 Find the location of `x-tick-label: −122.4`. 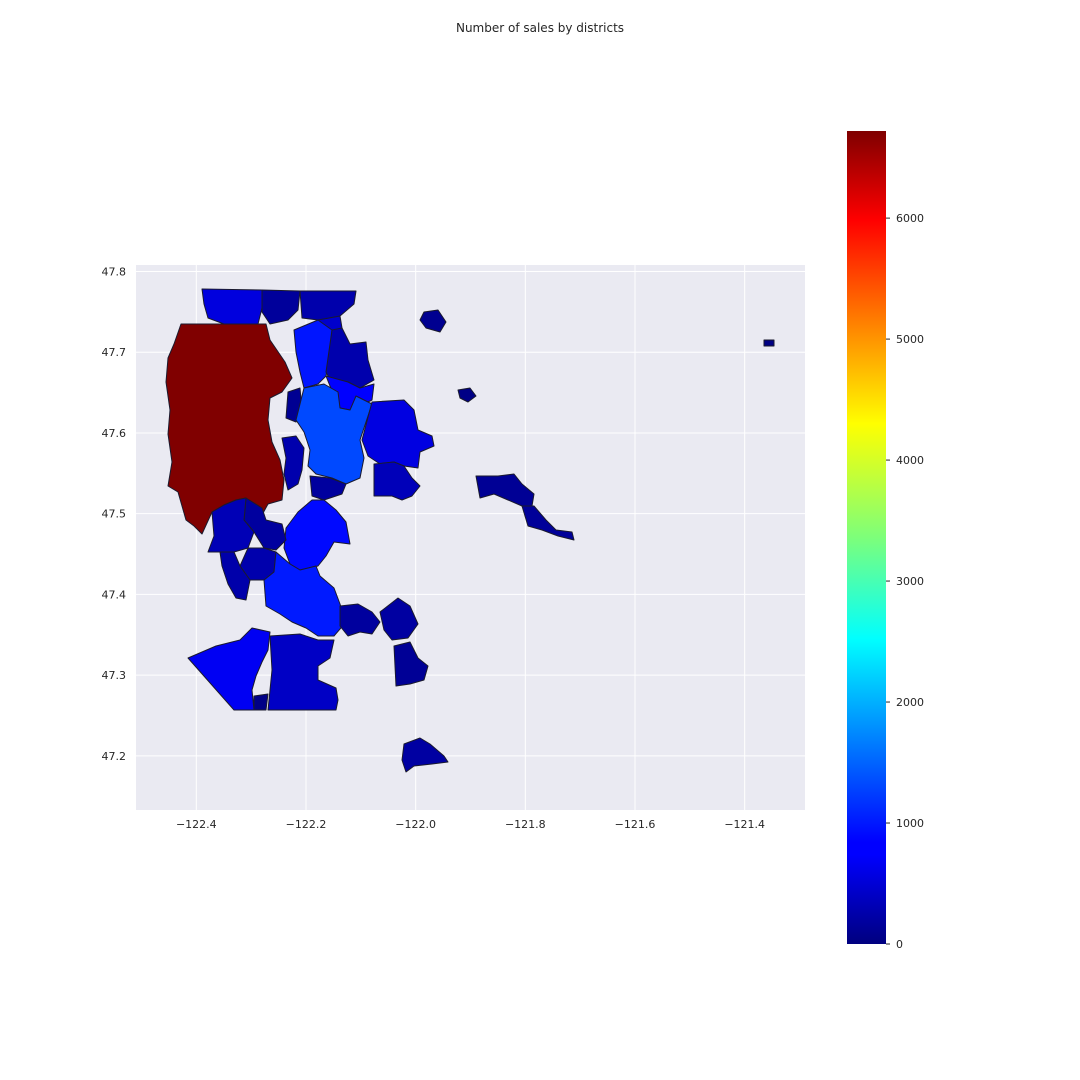

x-tick-label: −122.4 is located at coordinates (196, 824).